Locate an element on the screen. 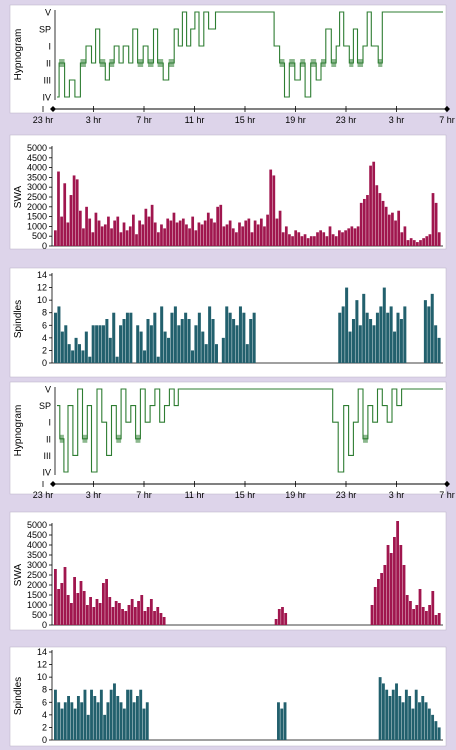 Image resolution: width=456 pixels, height=750 pixels. time-tick-label: 23 hr is located at coordinates (43, 495).